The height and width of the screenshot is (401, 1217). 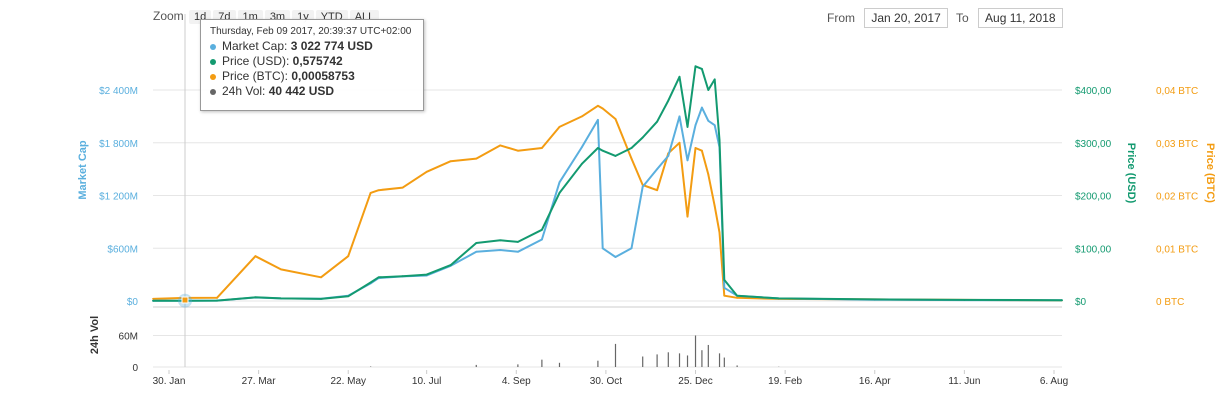 What do you see at coordinates (1093, 197) in the screenshot?
I see `y-tick-price-usd: $200,00` at bounding box center [1093, 197].